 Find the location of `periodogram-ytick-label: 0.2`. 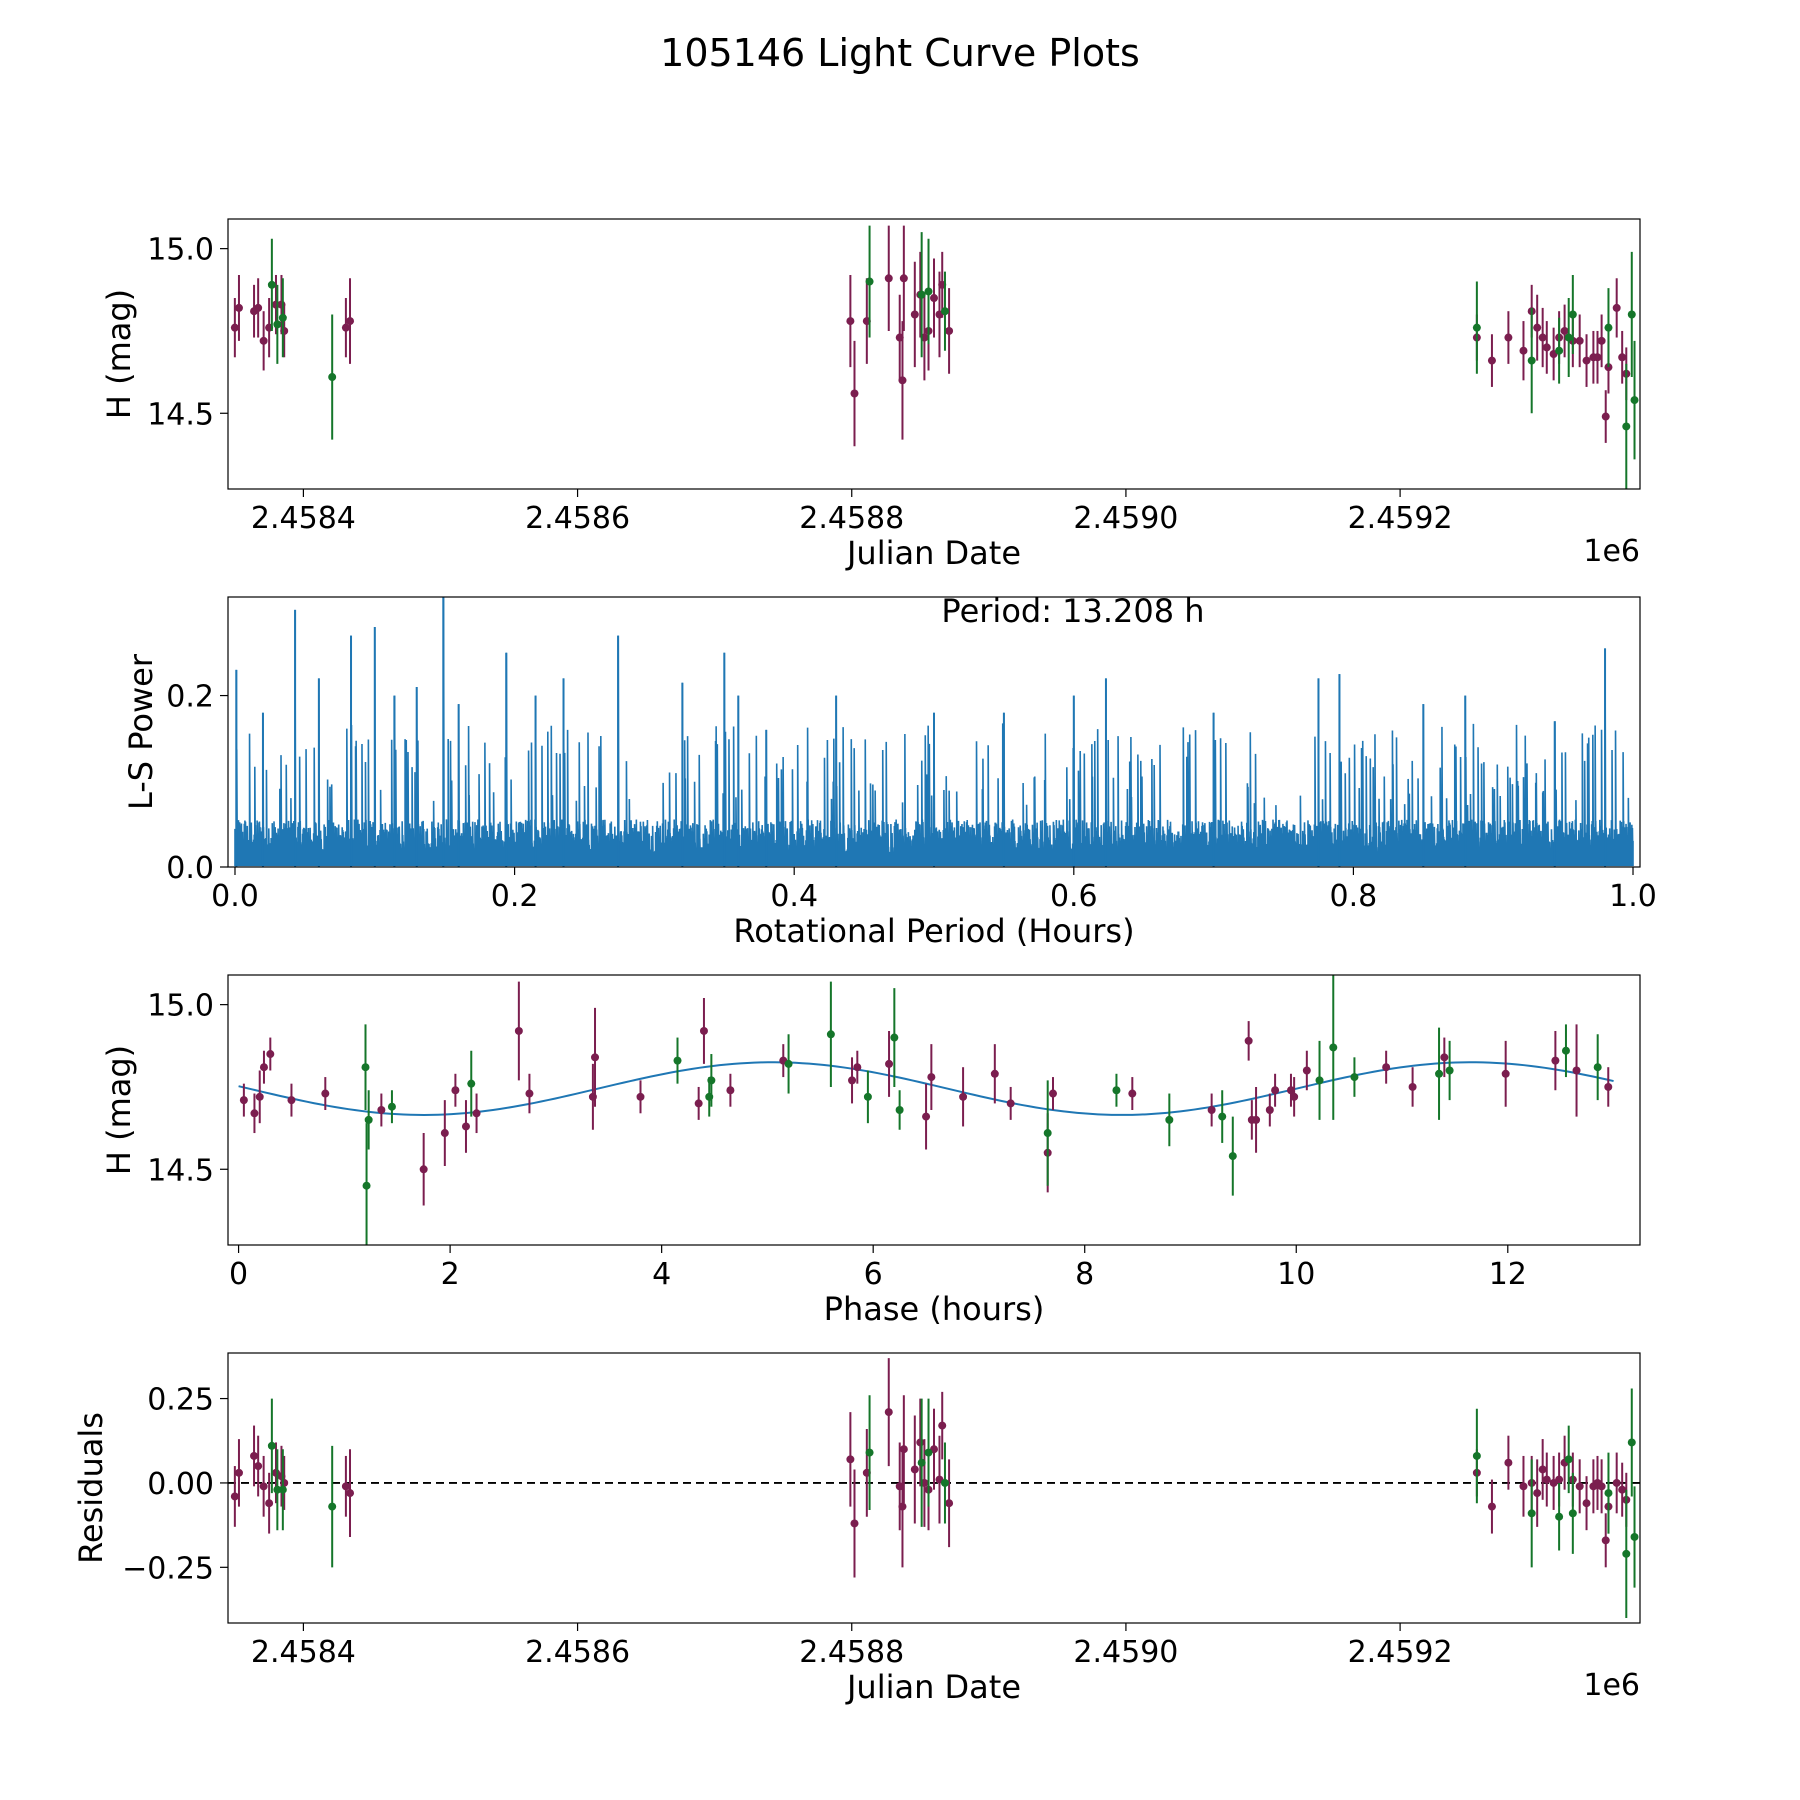

periodogram-ytick-label: 0.2 is located at coordinates (190, 697).